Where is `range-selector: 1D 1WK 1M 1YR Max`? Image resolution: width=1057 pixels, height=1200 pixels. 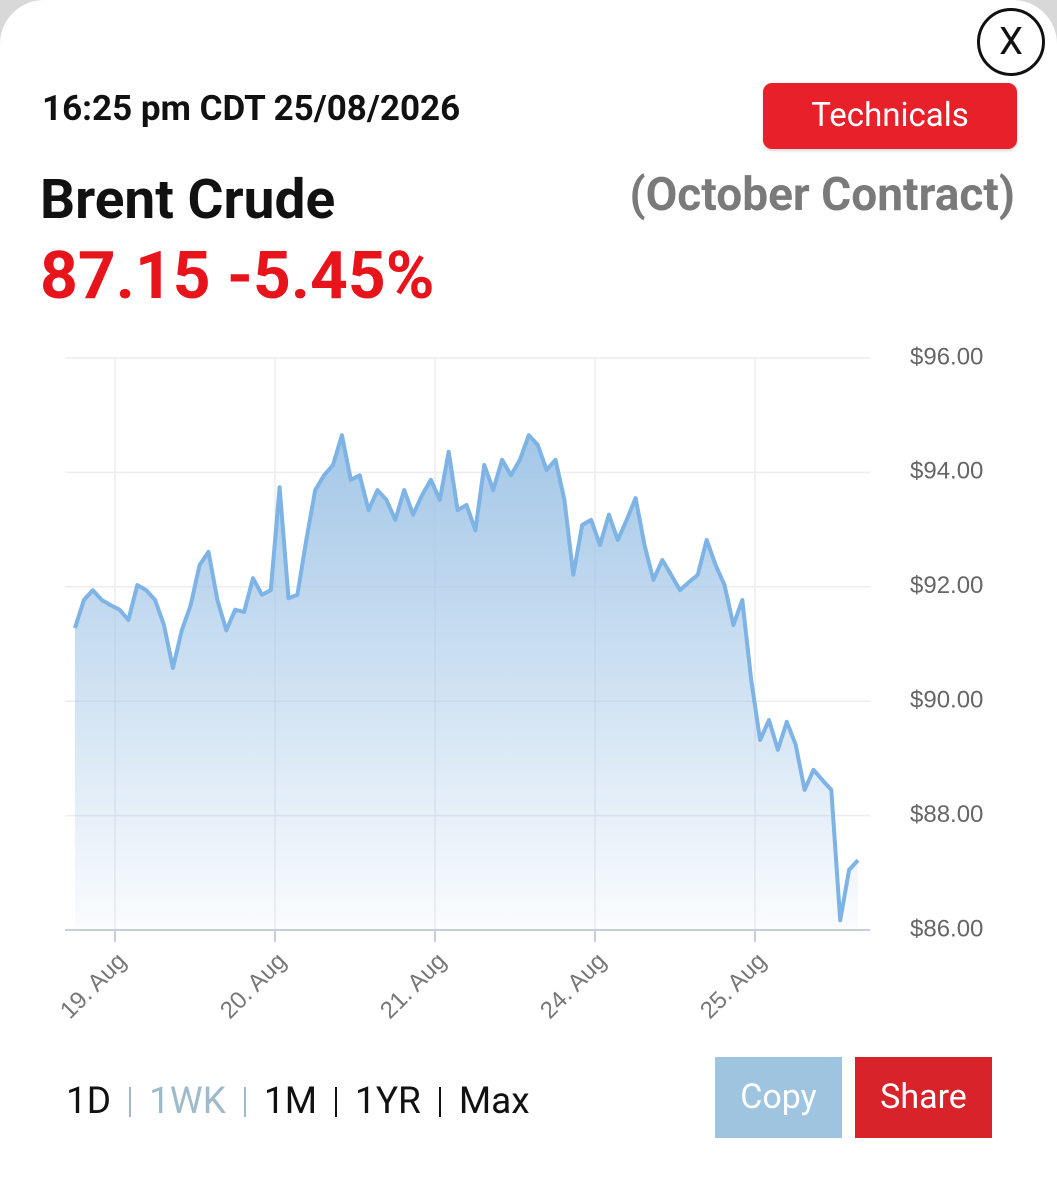
range-selector: 1D 1WK 1M 1YR Max is located at coordinates (298, 1101).